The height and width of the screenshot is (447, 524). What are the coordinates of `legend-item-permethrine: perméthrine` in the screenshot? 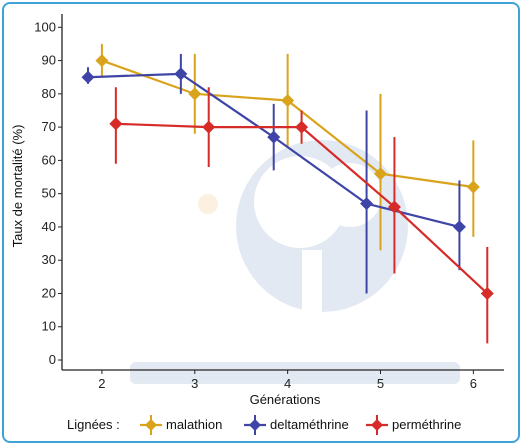 It's located at (413, 425).